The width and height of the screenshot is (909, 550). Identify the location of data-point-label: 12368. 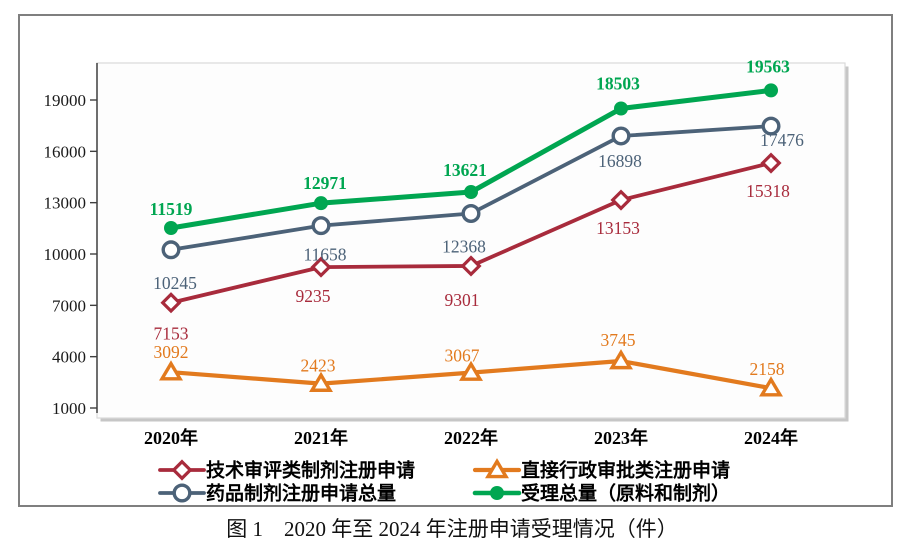
(464, 246).